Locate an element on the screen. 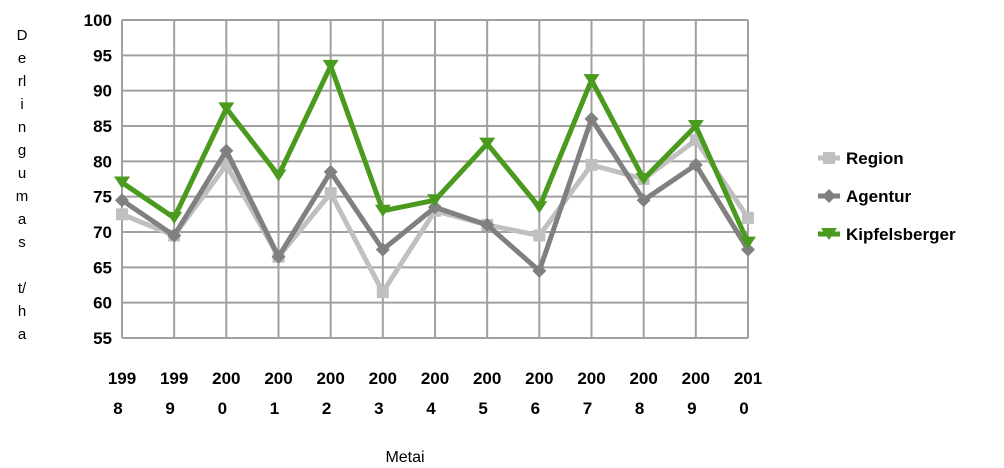  y-tick-label: 55 is located at coordinates (102, 338).